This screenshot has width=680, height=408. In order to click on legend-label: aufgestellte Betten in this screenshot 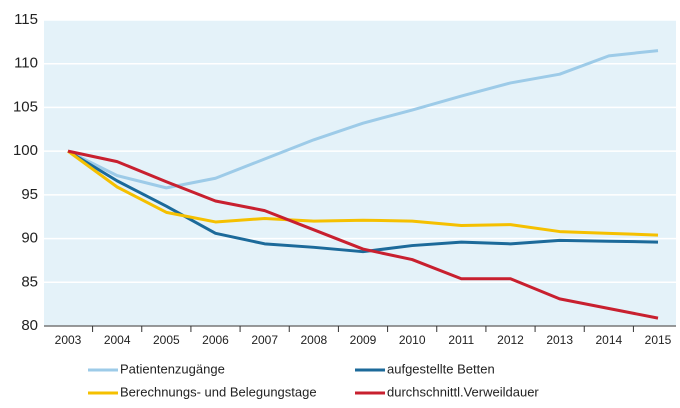, I will do `click(441, 368)`.